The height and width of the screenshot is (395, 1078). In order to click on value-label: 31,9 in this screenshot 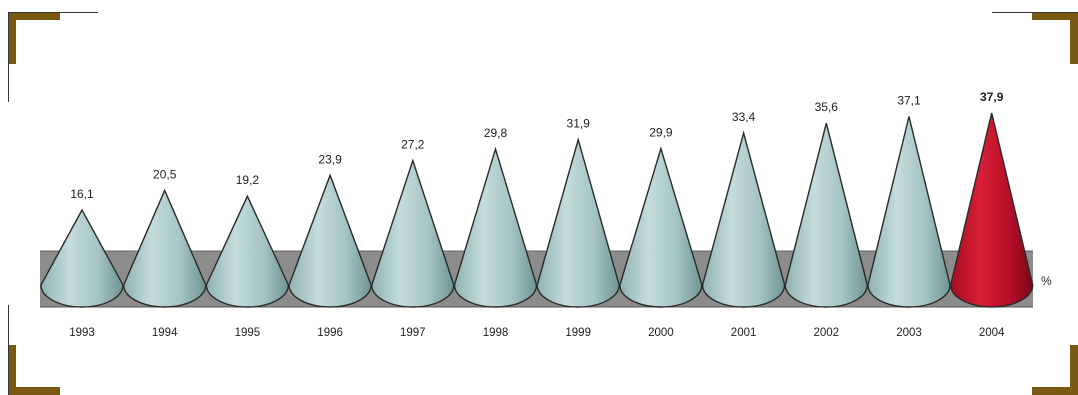, I will do `click(579, 124)`.